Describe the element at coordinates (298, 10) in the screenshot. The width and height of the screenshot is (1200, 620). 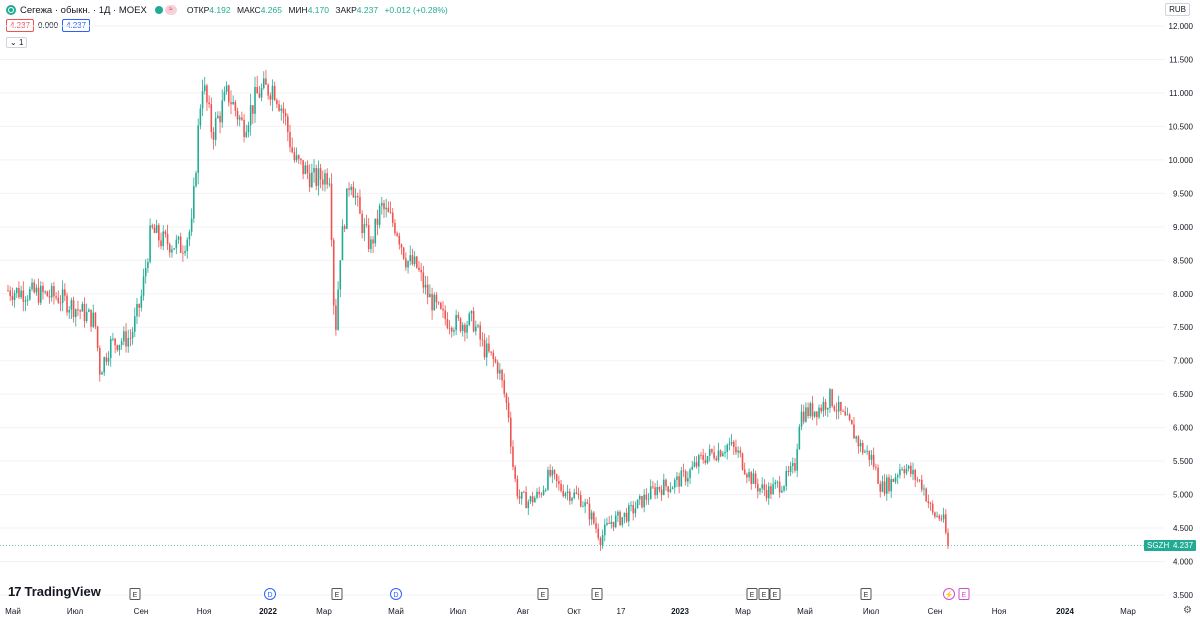
I see `low-label: МИН` at that location.